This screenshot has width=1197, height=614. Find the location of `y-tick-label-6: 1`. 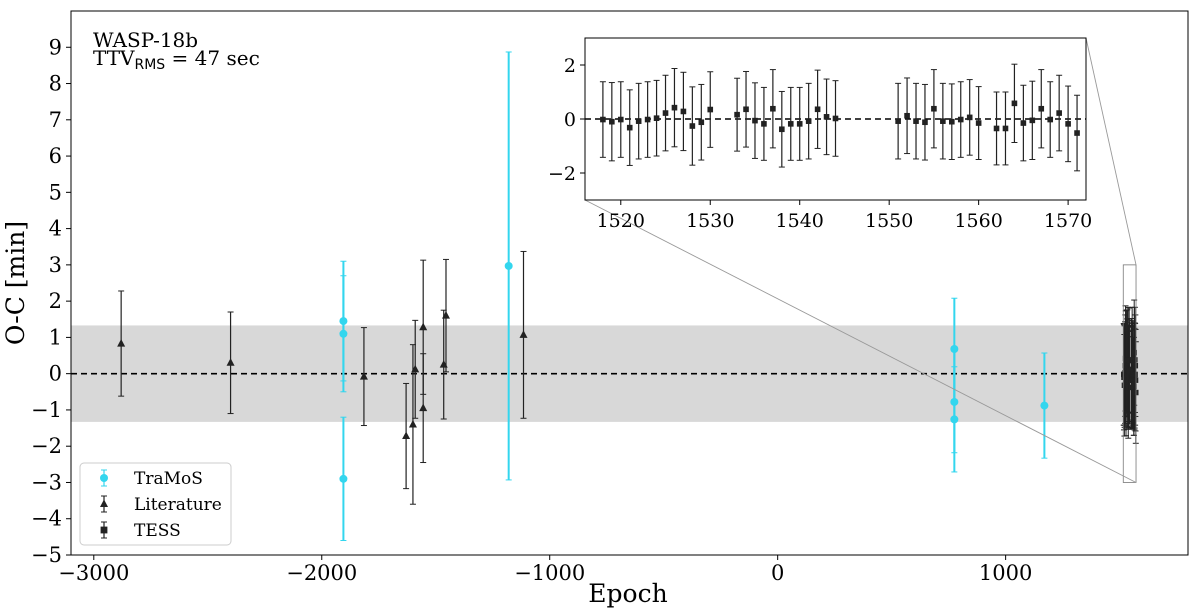

y-tick-label-6: 1 is located at coordinates (55, 337).